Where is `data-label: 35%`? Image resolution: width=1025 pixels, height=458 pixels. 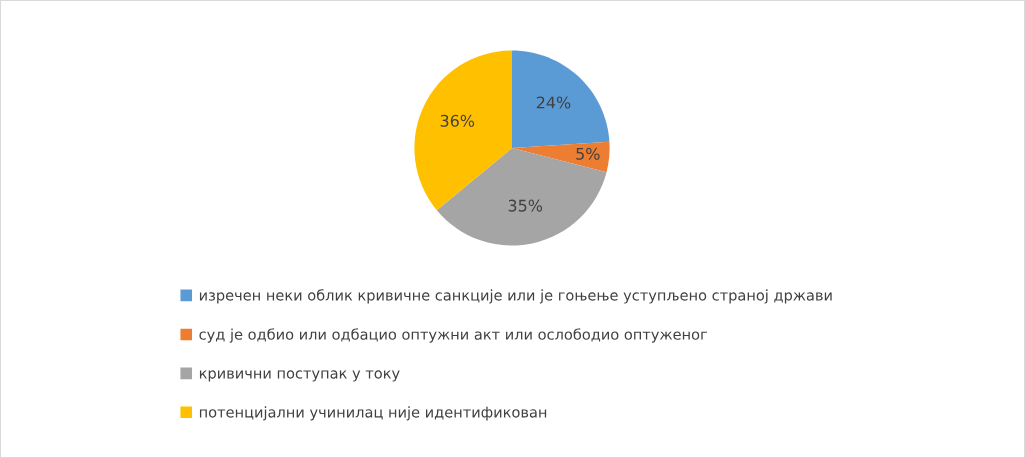 data-label: 35% is located at coordinates (525, 205).